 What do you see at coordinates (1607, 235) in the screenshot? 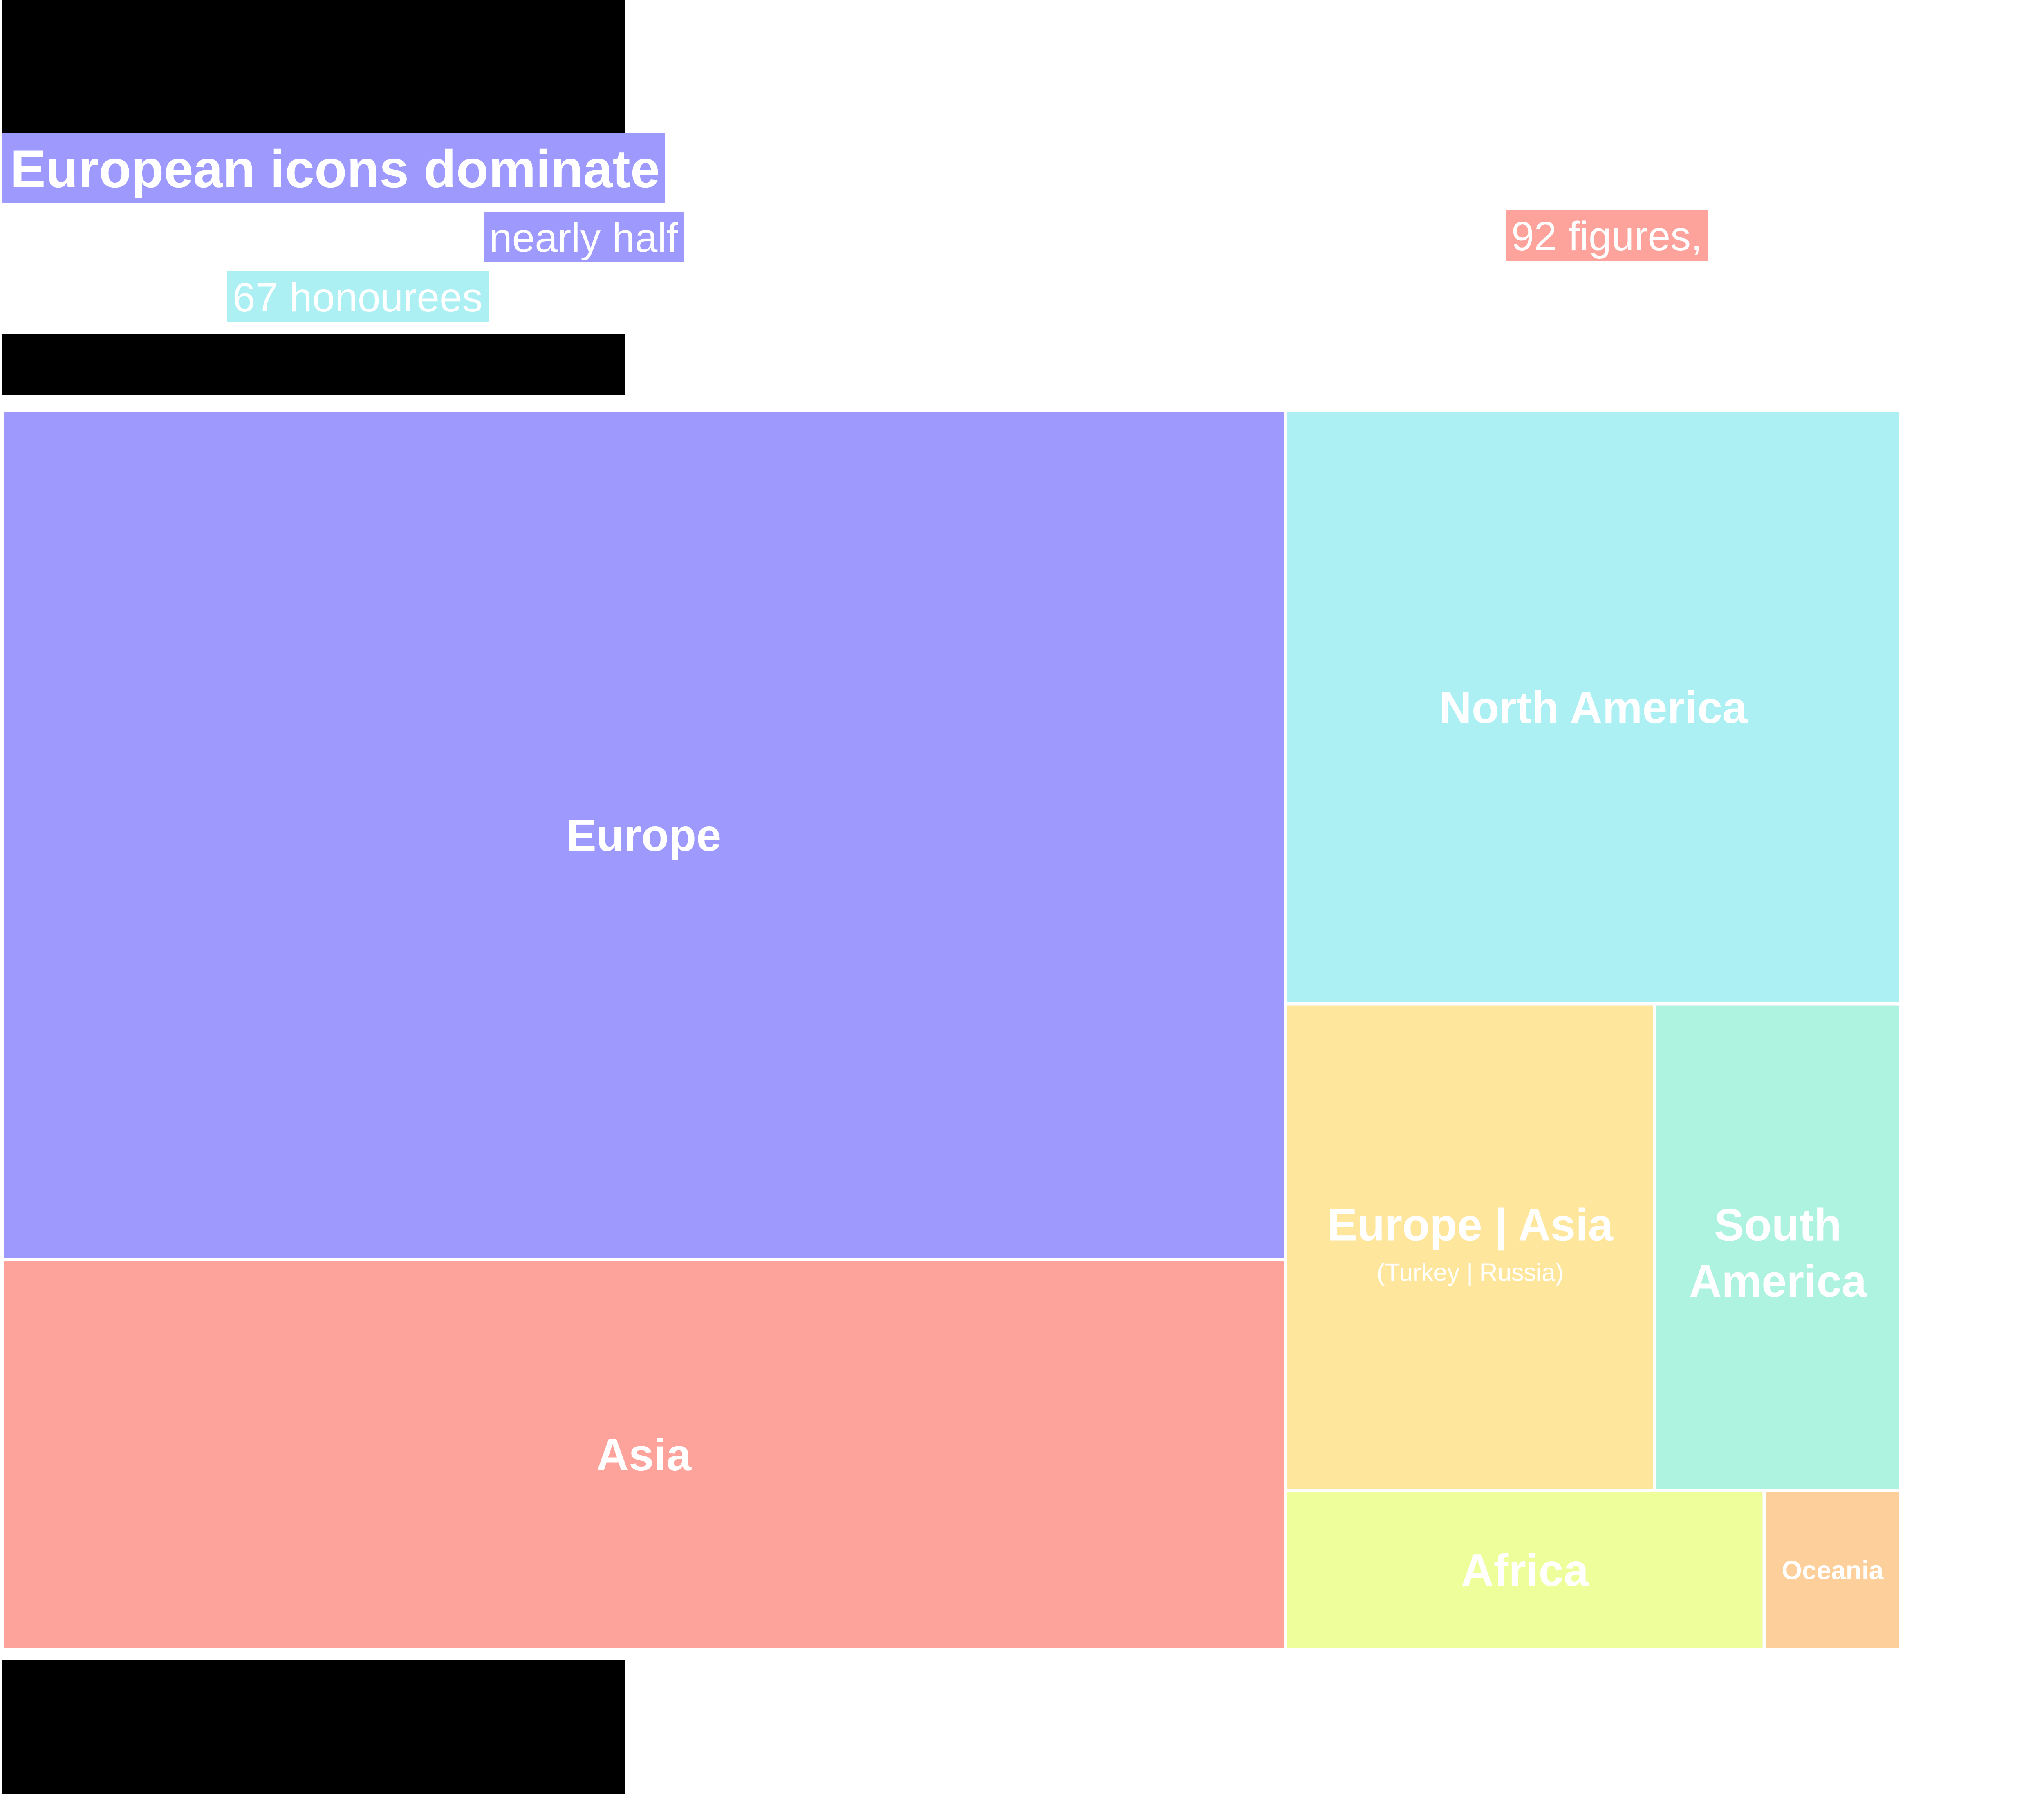
I see `highlight-92-figures: 92 figures,` at bounding box center [1607, 235].